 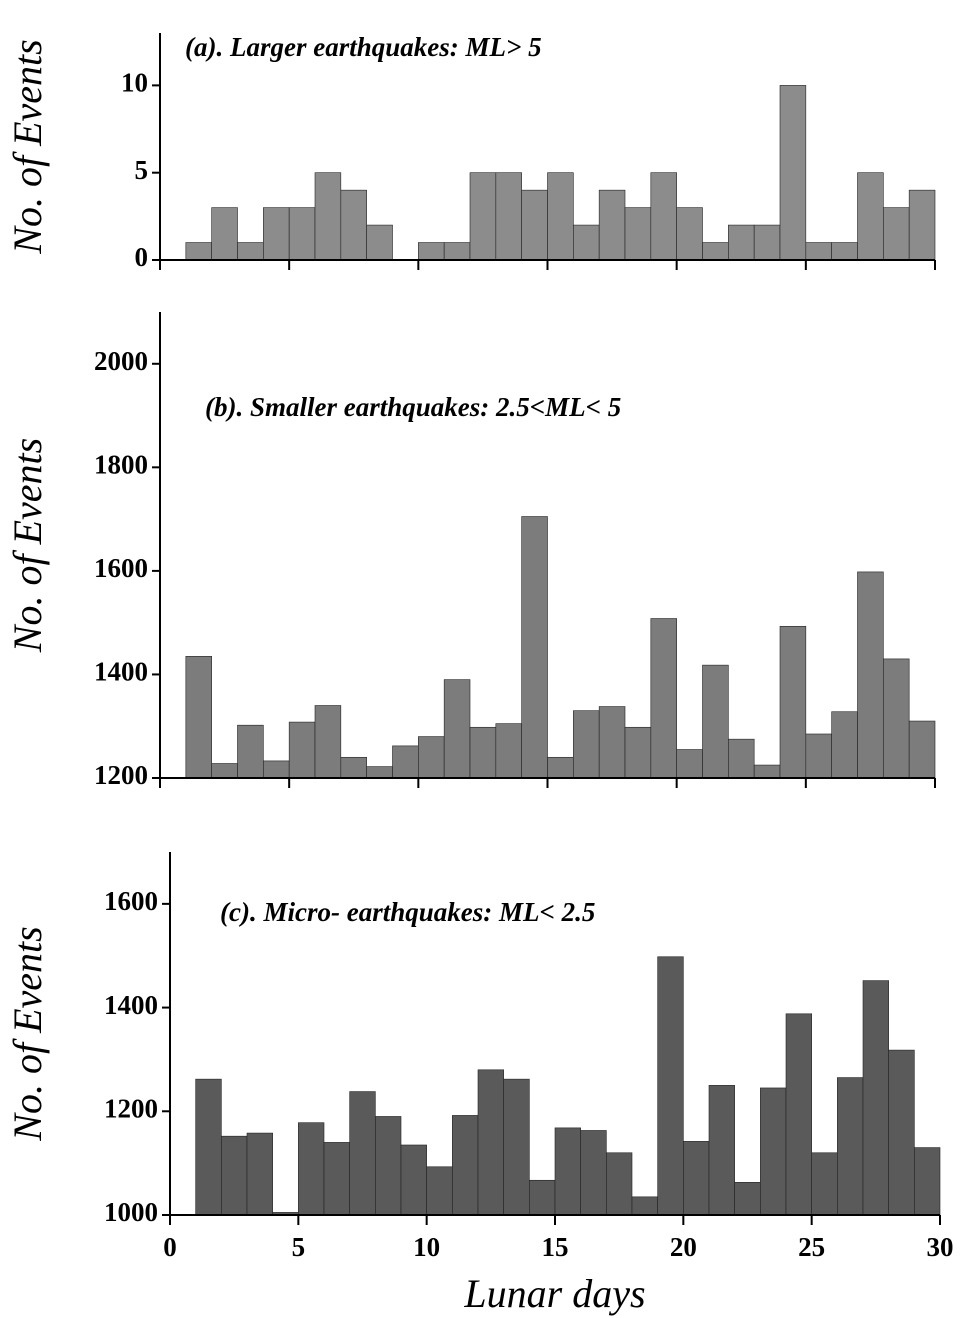 What do you see at coordinates (299, 1247) in the screenshot?
I see `x-tick-label: 5` at bounding box center [299, 1247].